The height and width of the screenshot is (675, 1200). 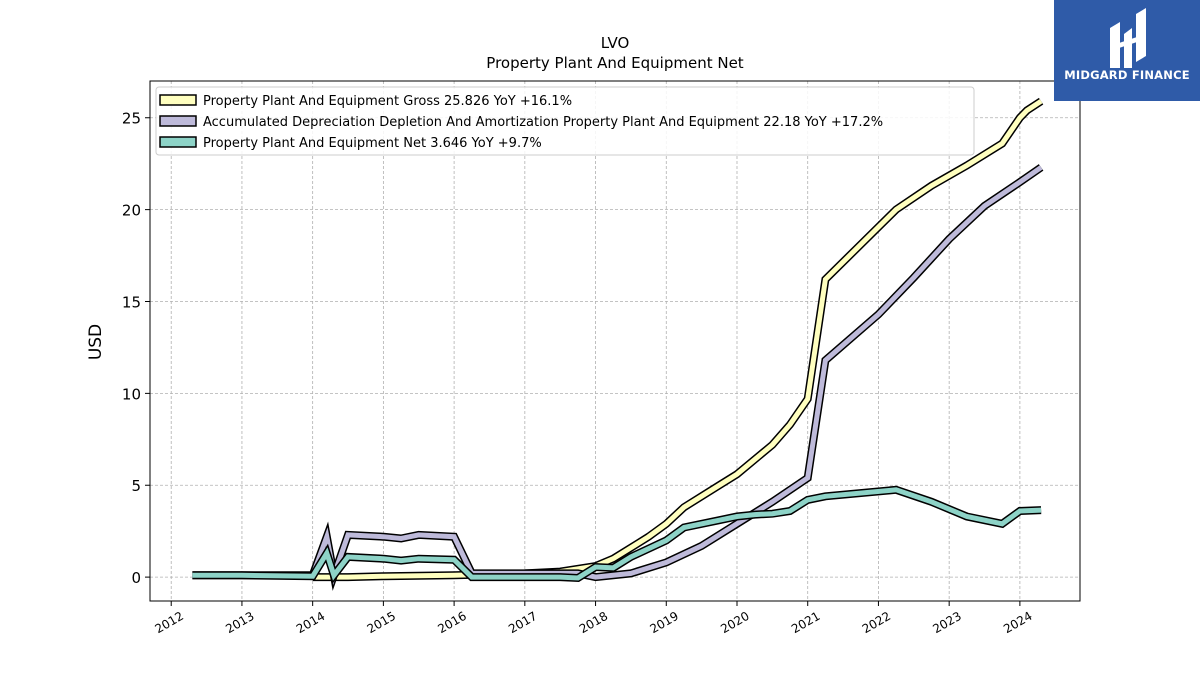 What do you see at coordinates (136, 348) in the screenshot?
I see `y-axis: 0 5 10 15 20 25` at bounding box center [136, 348].